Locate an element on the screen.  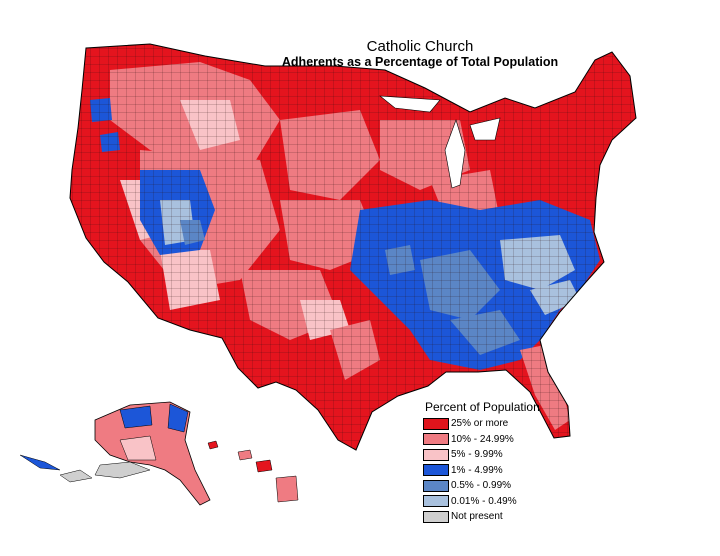
lake-superior is located at coordinates (410, 104).